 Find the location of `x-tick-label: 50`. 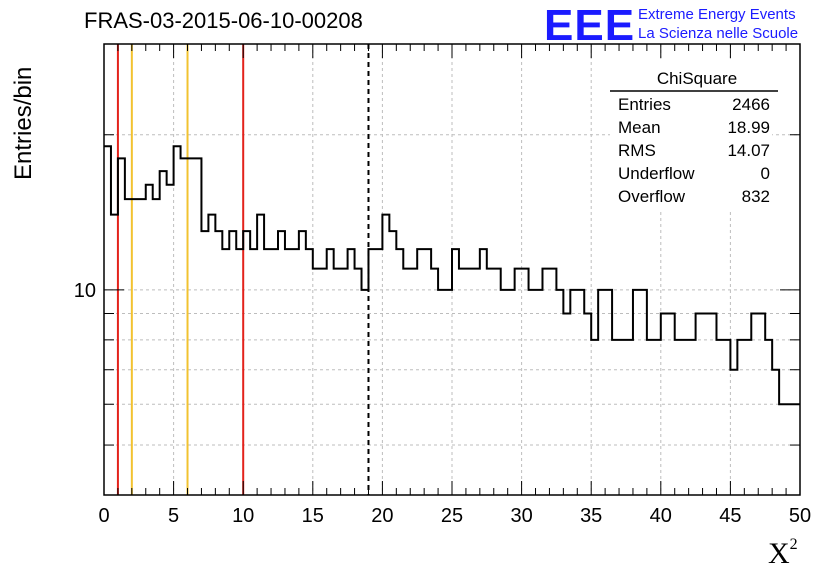

x-tick-label: 50 is located at coordinates (800, 516).